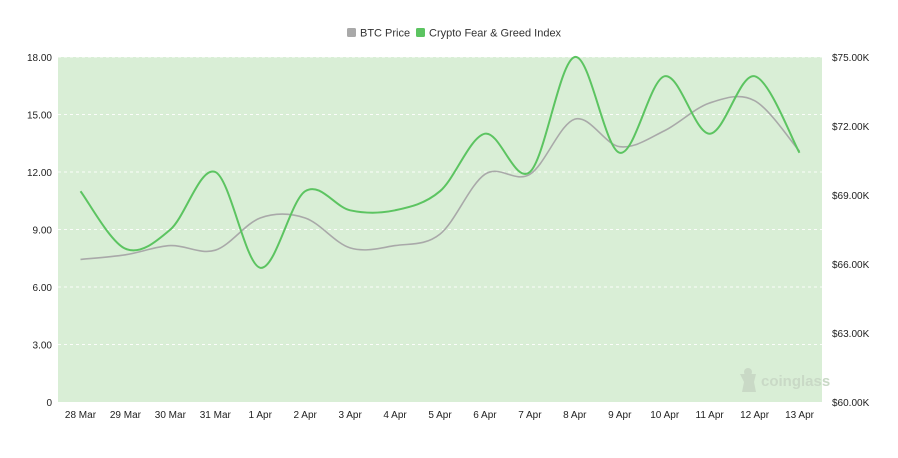 The image size is (898, 458). Describe the element at coordinates (39, 173) in the screenshot. I see `left-axis-tick-label: 12.00` at that location.